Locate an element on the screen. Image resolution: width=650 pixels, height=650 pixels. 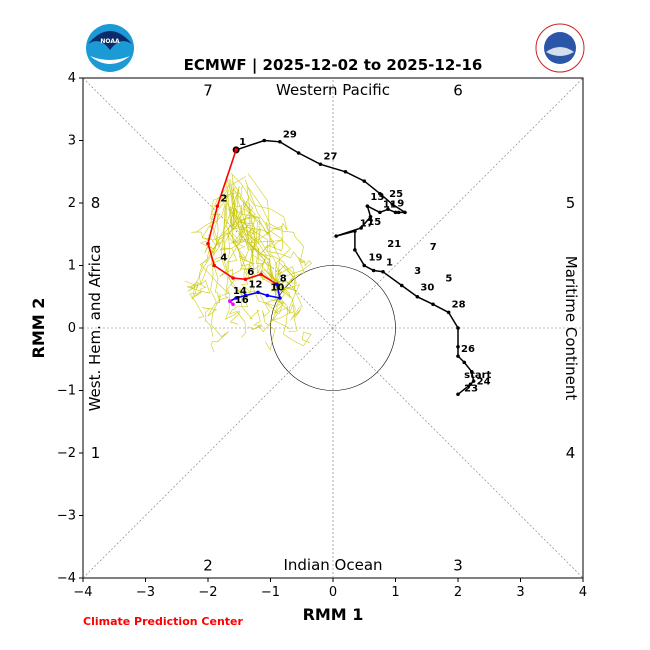
phase-number-label: 6 is located at coordinates (458, 91).